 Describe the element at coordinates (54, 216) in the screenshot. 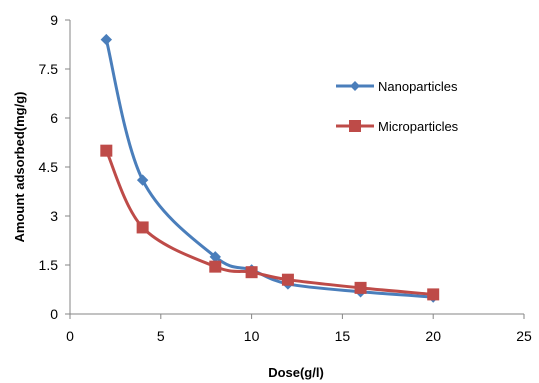

I see `y-tick-label: 3` at that location.